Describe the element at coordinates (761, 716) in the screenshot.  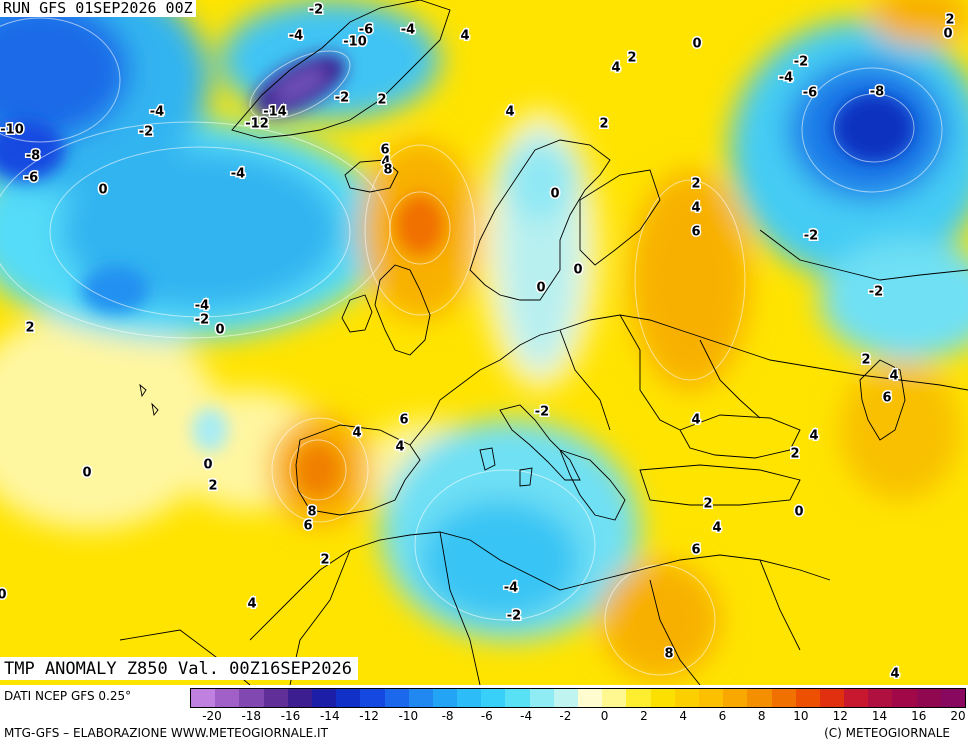
I see `scale-tick: 8` at that location.